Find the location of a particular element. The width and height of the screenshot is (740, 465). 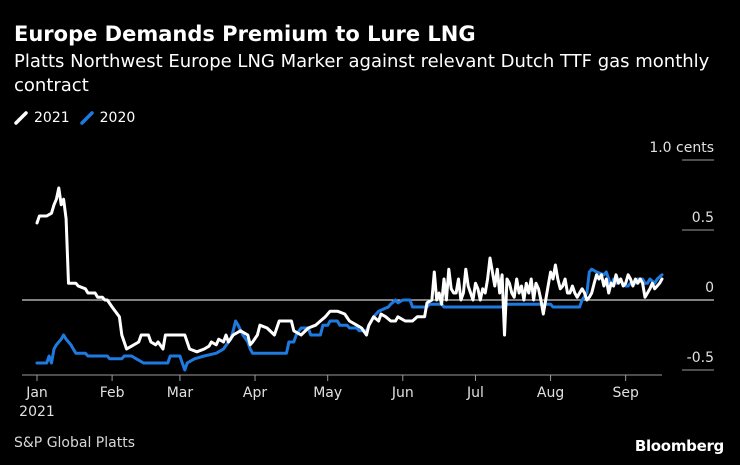

y-tick-label: -0.5 is located at coordinates (700, 358).